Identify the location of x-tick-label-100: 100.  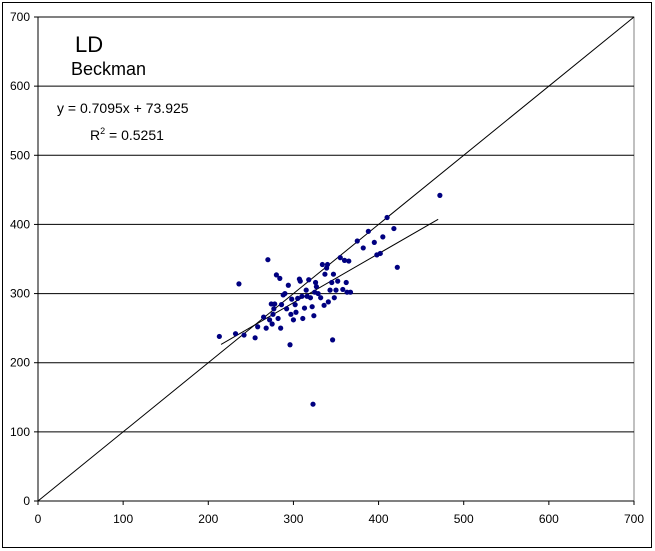
(123, 519).